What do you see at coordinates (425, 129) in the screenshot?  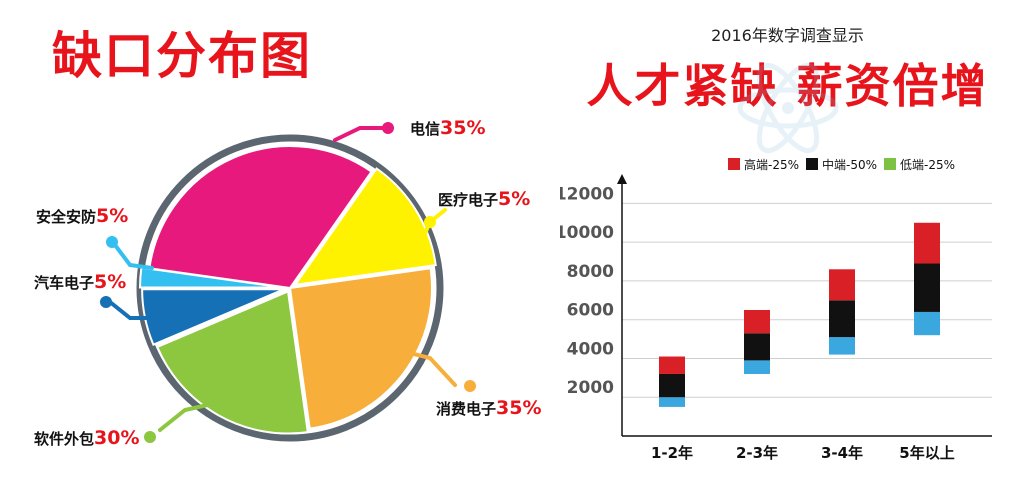 I see `pie-slice-name: 电信` at bounding box center [425, 129].